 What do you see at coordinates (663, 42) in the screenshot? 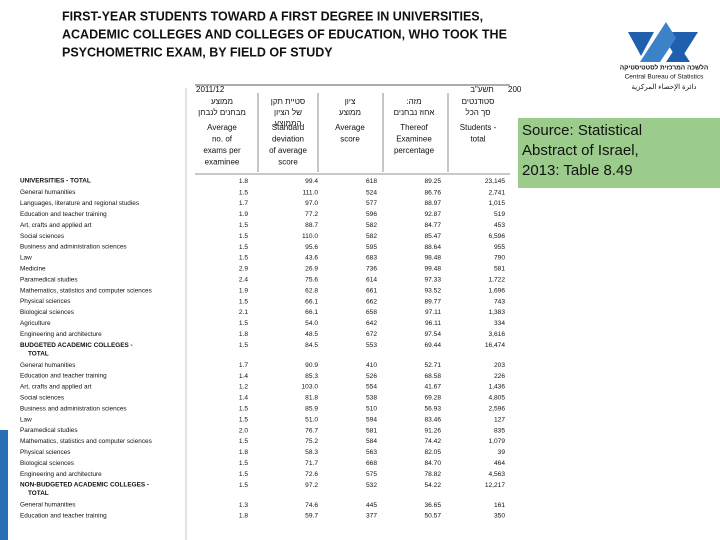
I see `logo` at bounding box center [663, 42].